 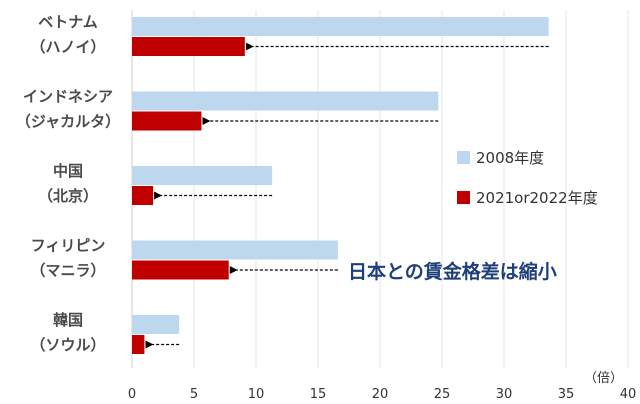 What do you see at coordinates (68, 171) in the screenshot?
I see `category-label-2-line1: 中国` at bounding box center [68, 171].